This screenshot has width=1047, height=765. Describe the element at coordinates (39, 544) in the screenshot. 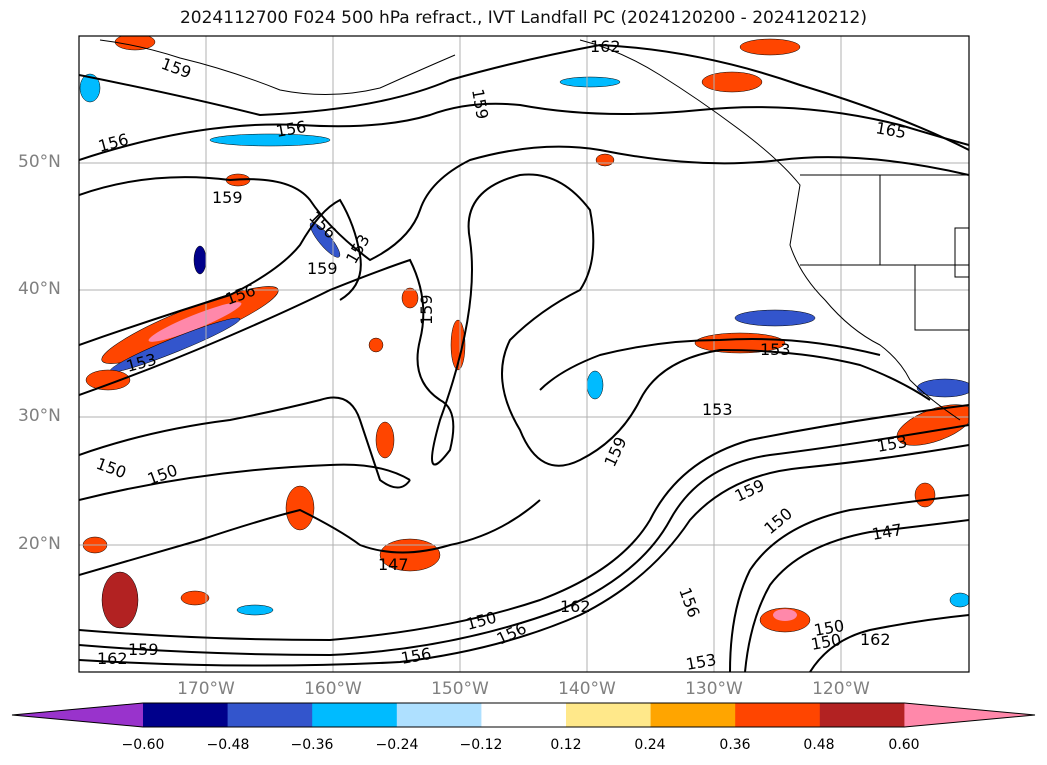

I see `latitude-label: 20°N` at that location.